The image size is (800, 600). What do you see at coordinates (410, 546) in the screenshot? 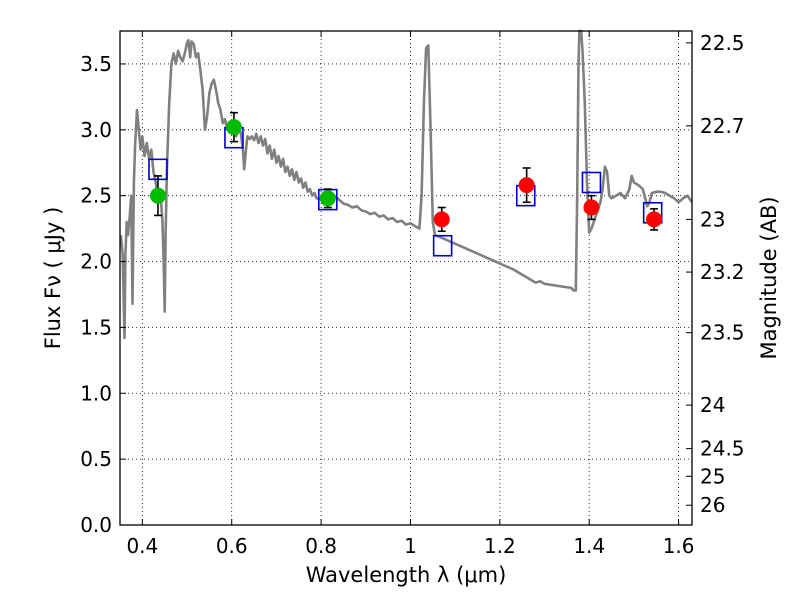
I see `x-tick-label: 1` at bounding box center [410, 546].